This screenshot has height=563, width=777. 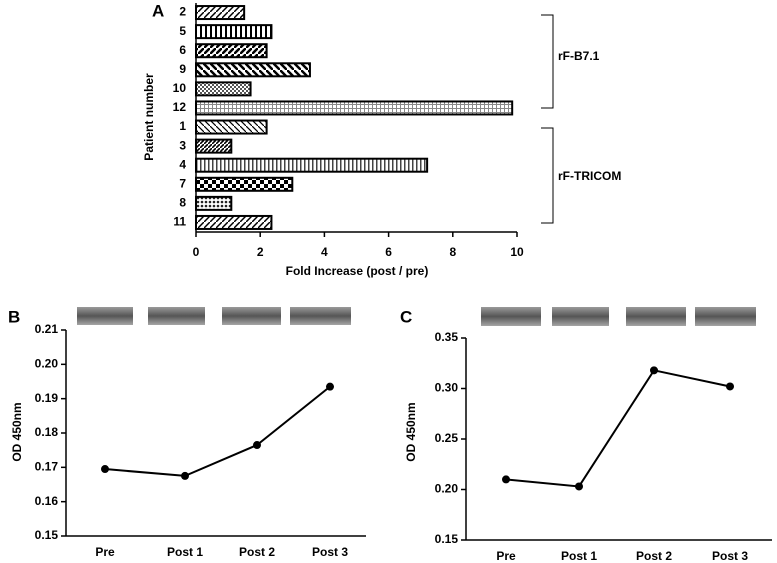 I want to click on y-tick-label: 2, so click(x=182, y=12).